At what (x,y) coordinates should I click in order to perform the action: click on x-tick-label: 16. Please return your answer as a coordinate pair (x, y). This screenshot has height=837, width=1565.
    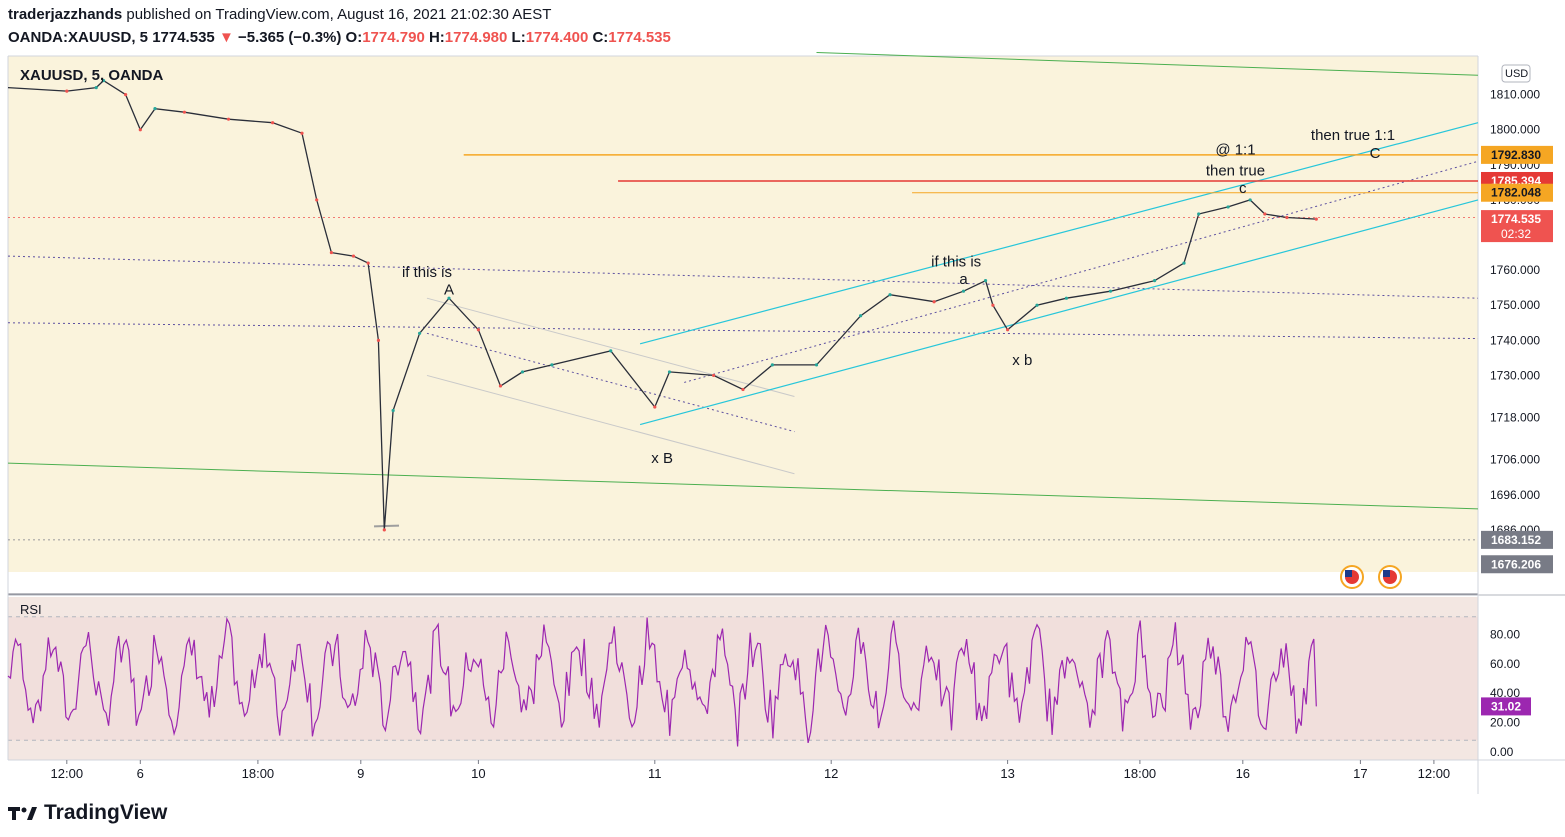
    Looking at the image, I should click on (1243, 773).